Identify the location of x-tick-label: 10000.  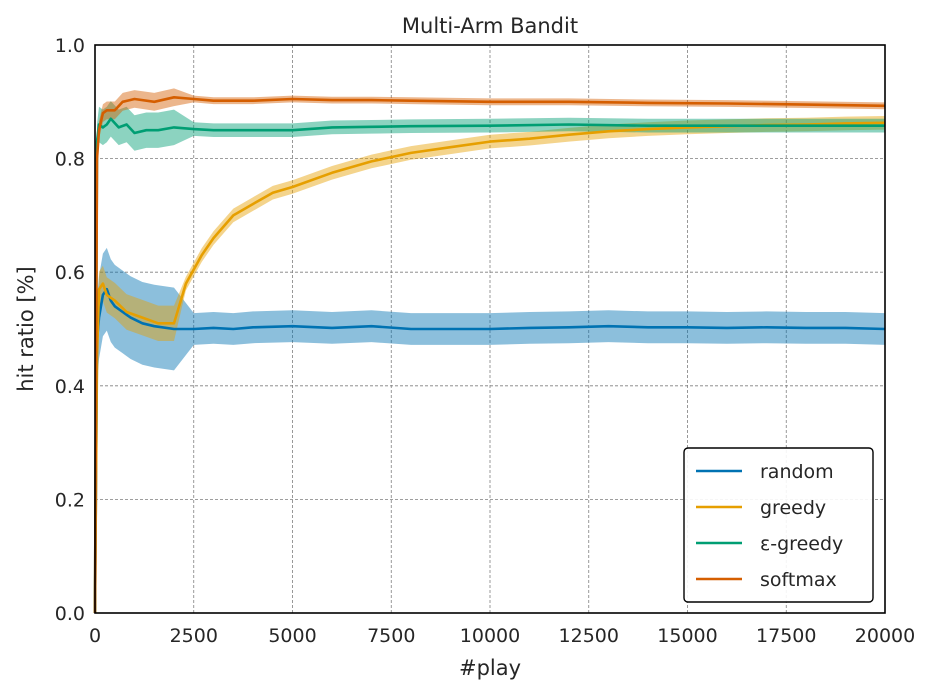
(490, 636).